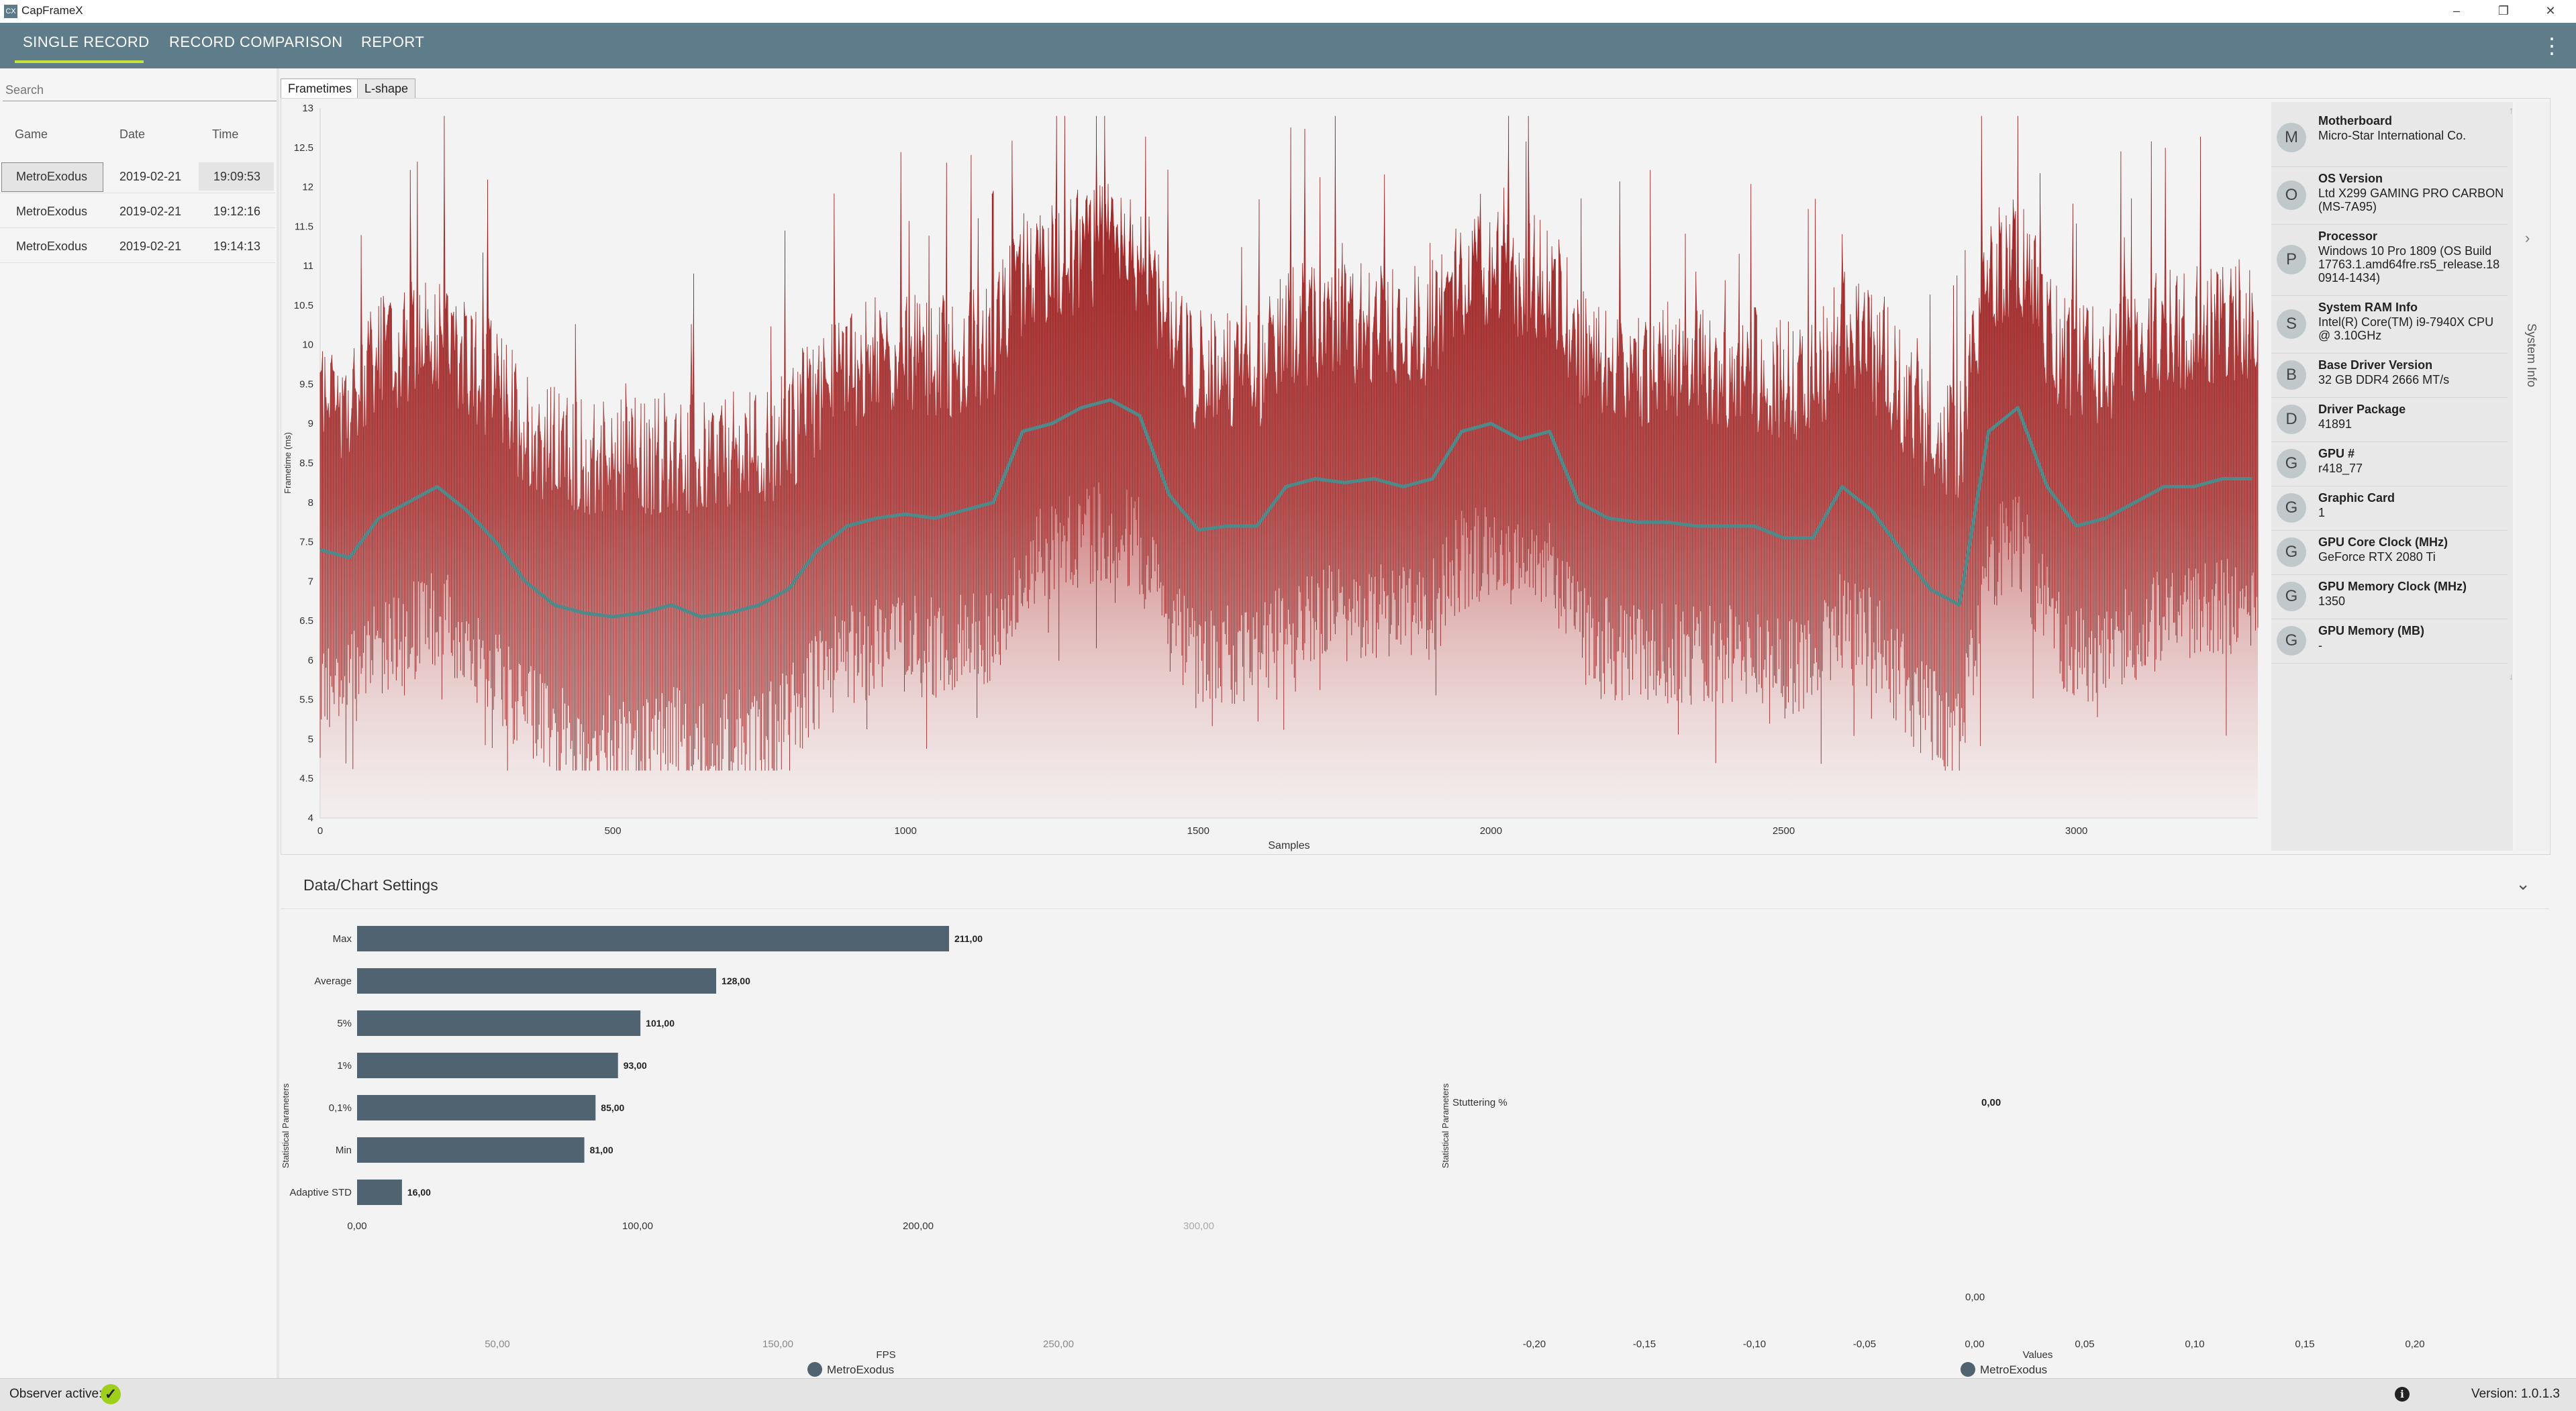 This screenshot has width=2576, height=1411. What do you see at coordinates (1198, 831) in the screenshot?
I see `x-tick-label: 1500` at bounding box center [1198, 831].